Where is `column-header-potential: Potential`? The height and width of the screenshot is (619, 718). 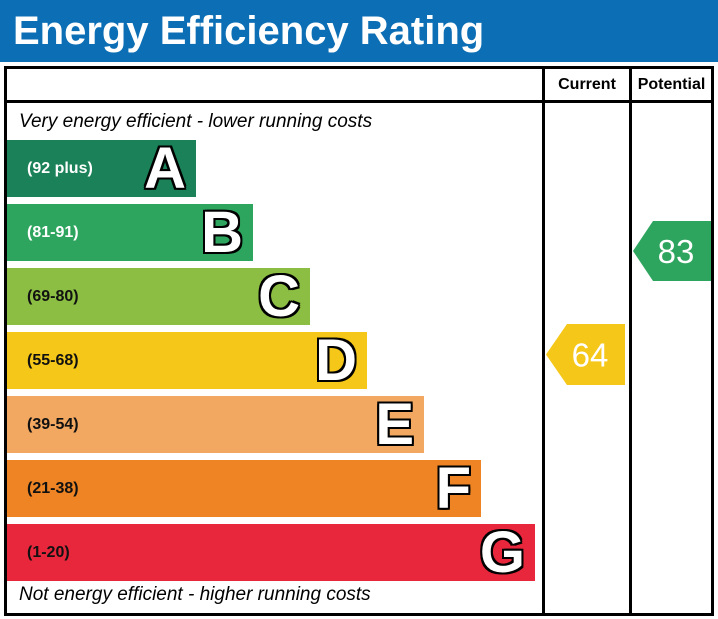
column-header-potential: Potential is located at coordinates (670, 84).